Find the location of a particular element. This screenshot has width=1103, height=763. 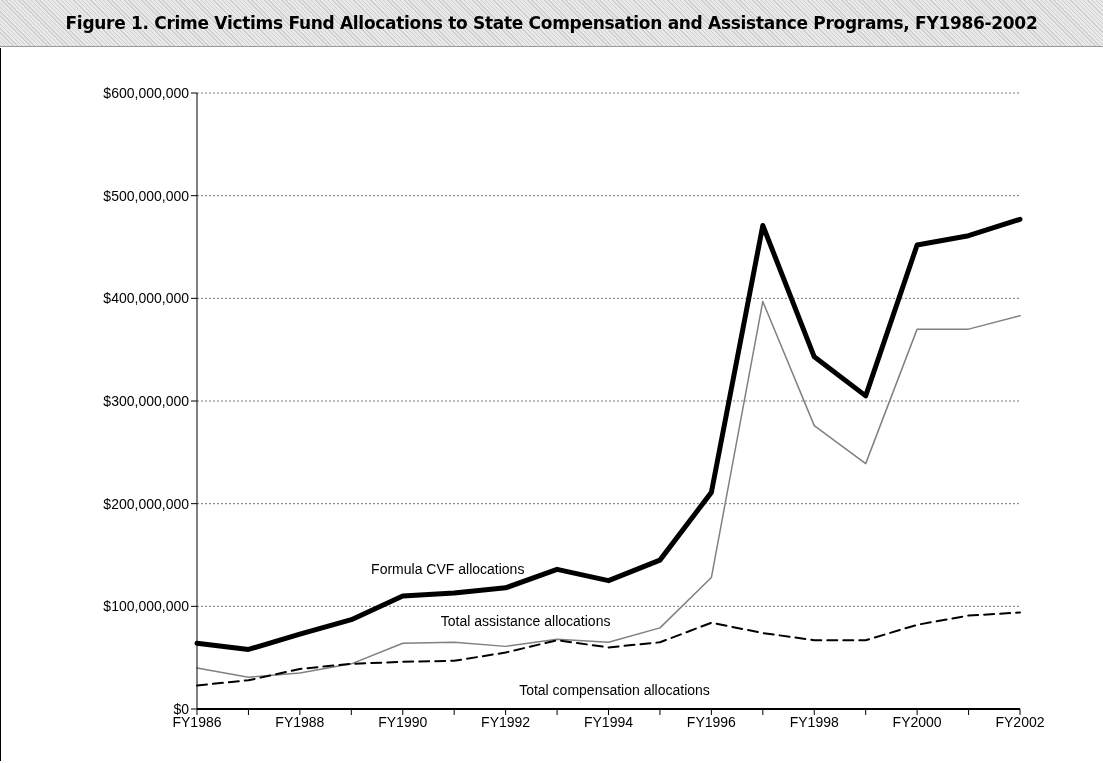

y-tick-label: $200,000,000 is located at coordinates (146, 503).